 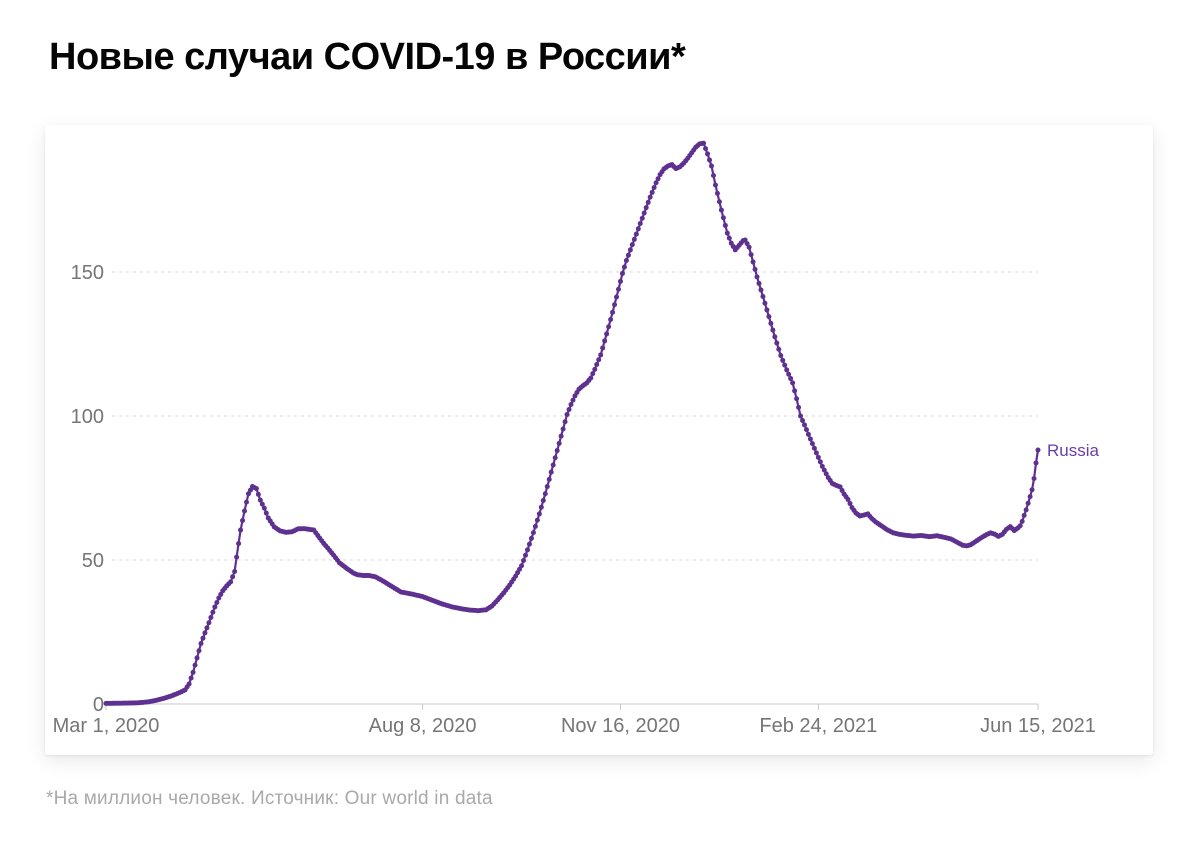 I want to click on y-tick-label-50: 50, so click(x=93, y=561).